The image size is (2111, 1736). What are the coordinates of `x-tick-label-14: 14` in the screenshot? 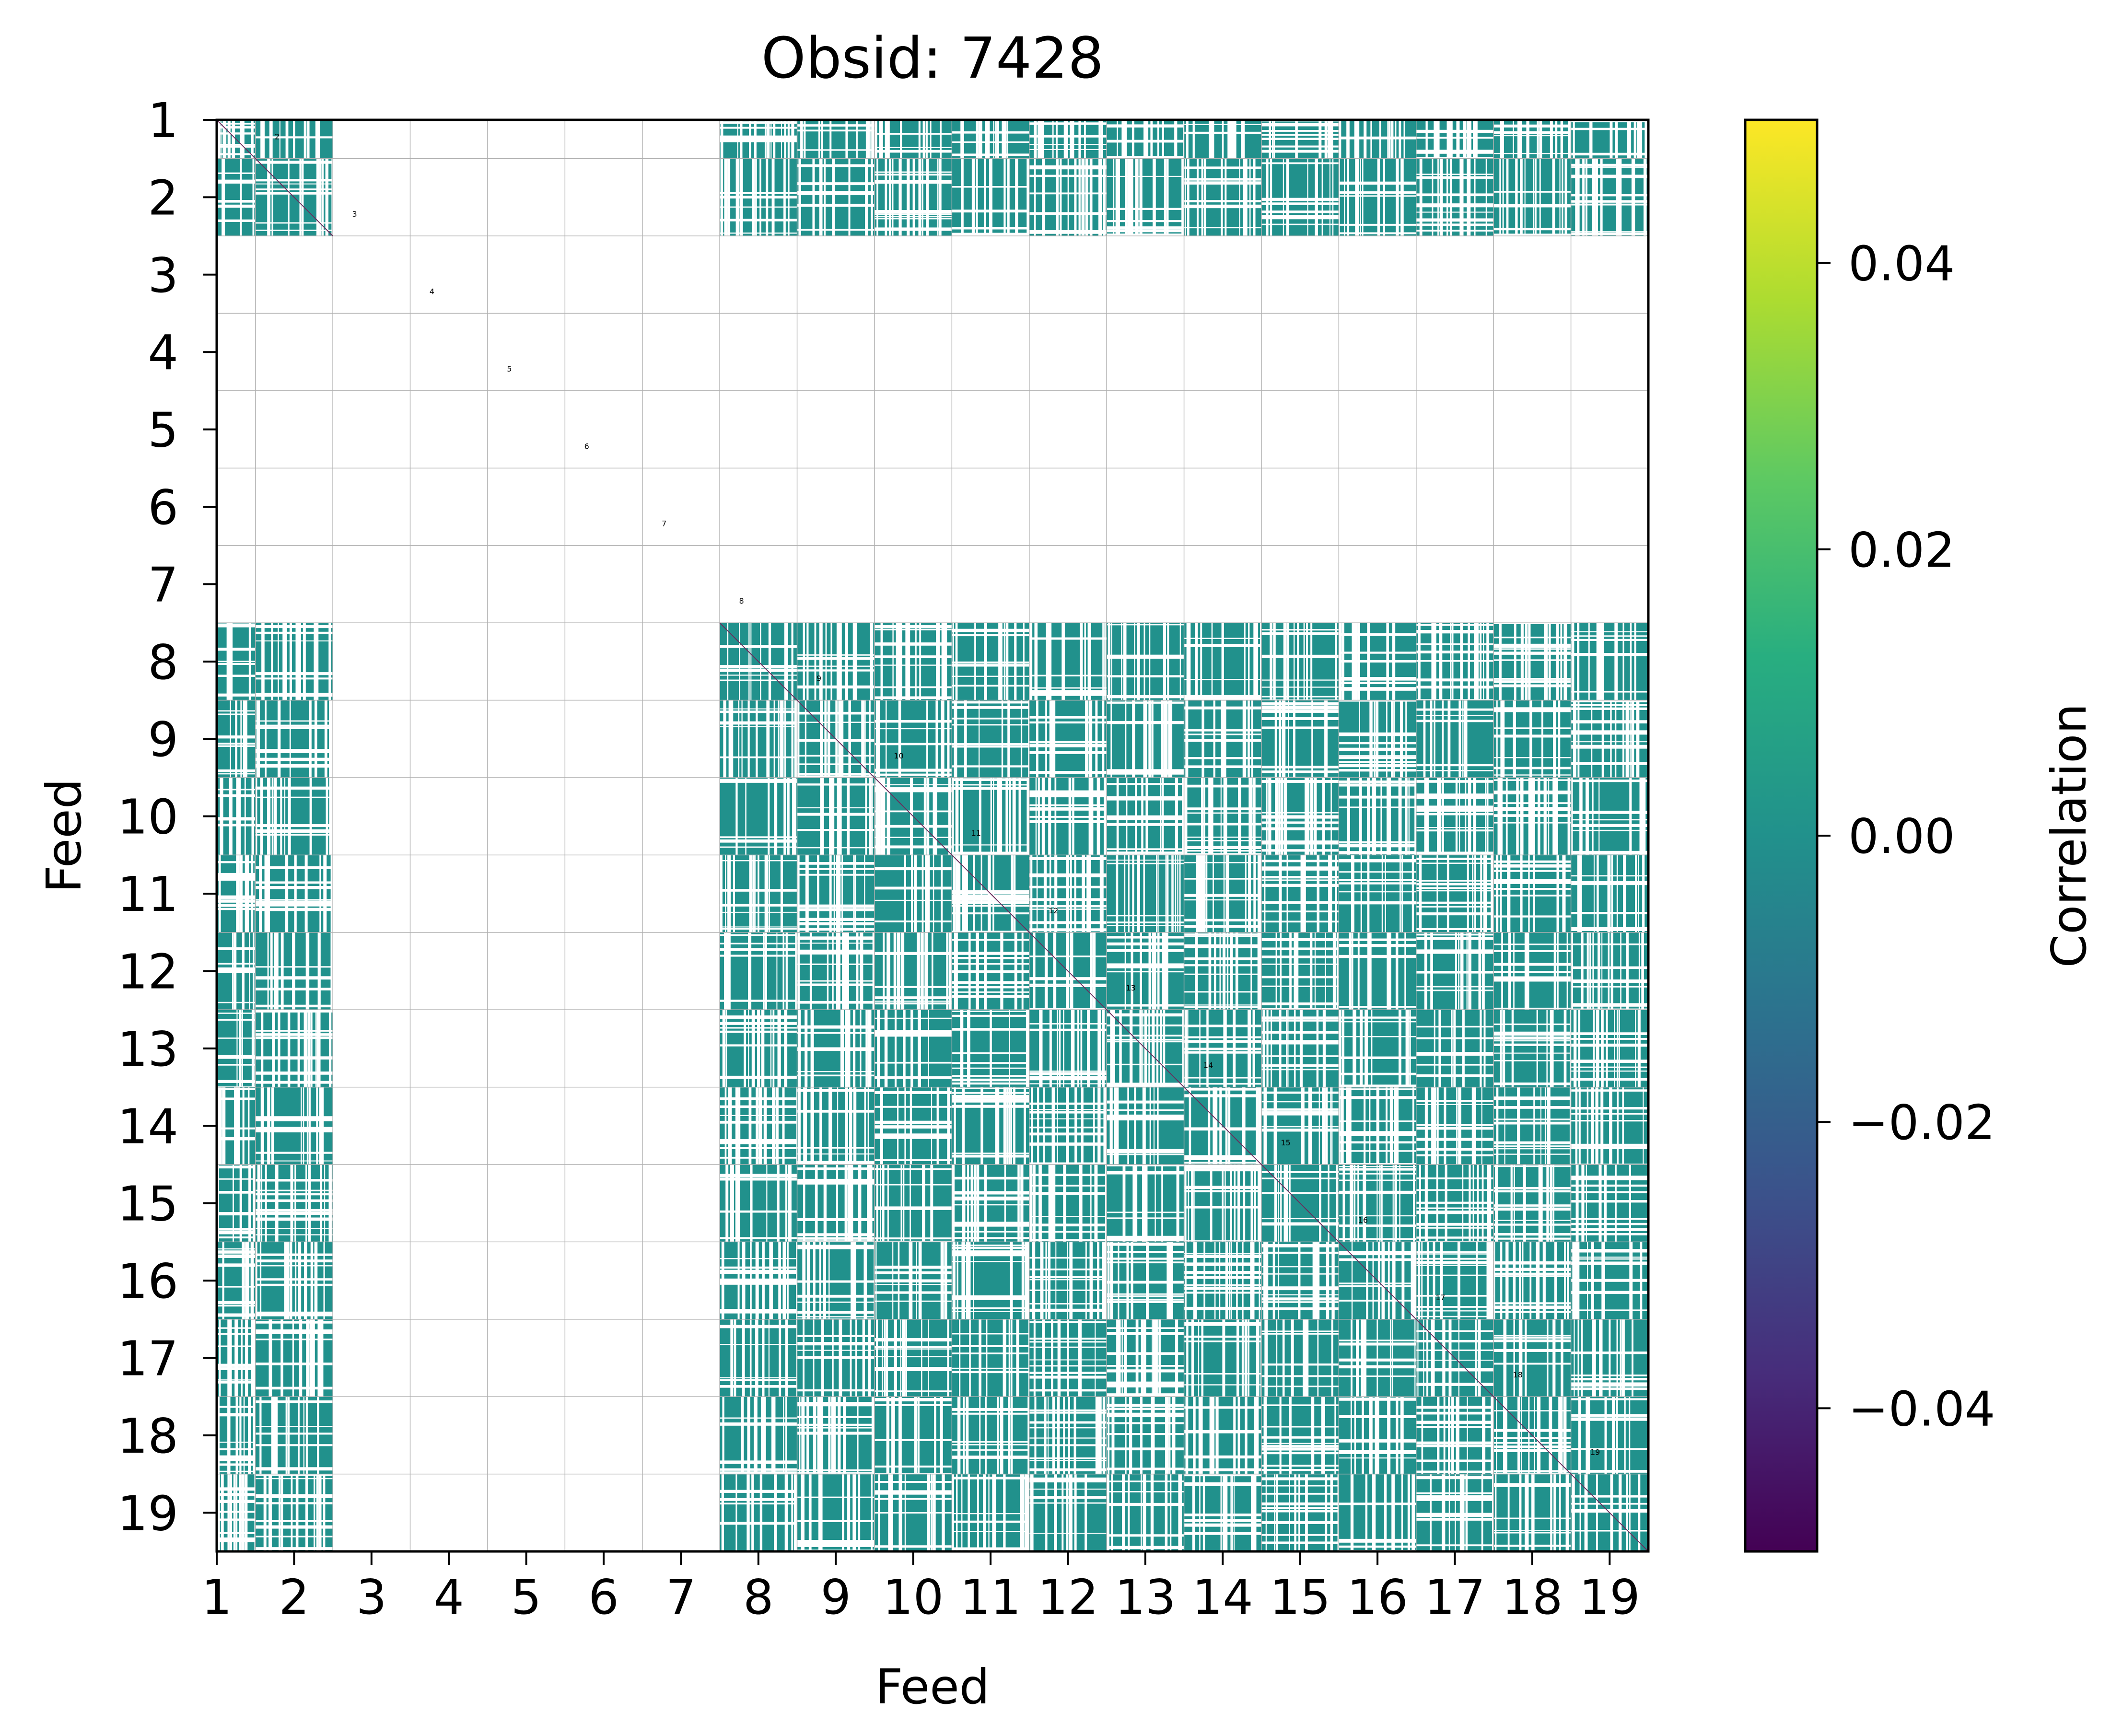 It's located at (1222, 1597).